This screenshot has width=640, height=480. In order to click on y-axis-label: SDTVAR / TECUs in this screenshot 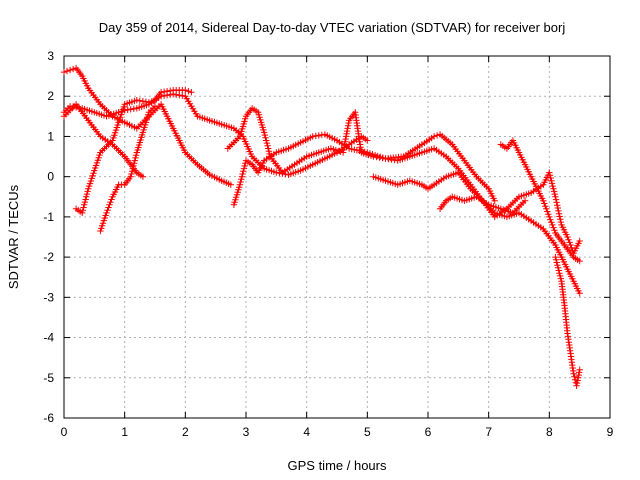, I will do `click(13, 236)`.